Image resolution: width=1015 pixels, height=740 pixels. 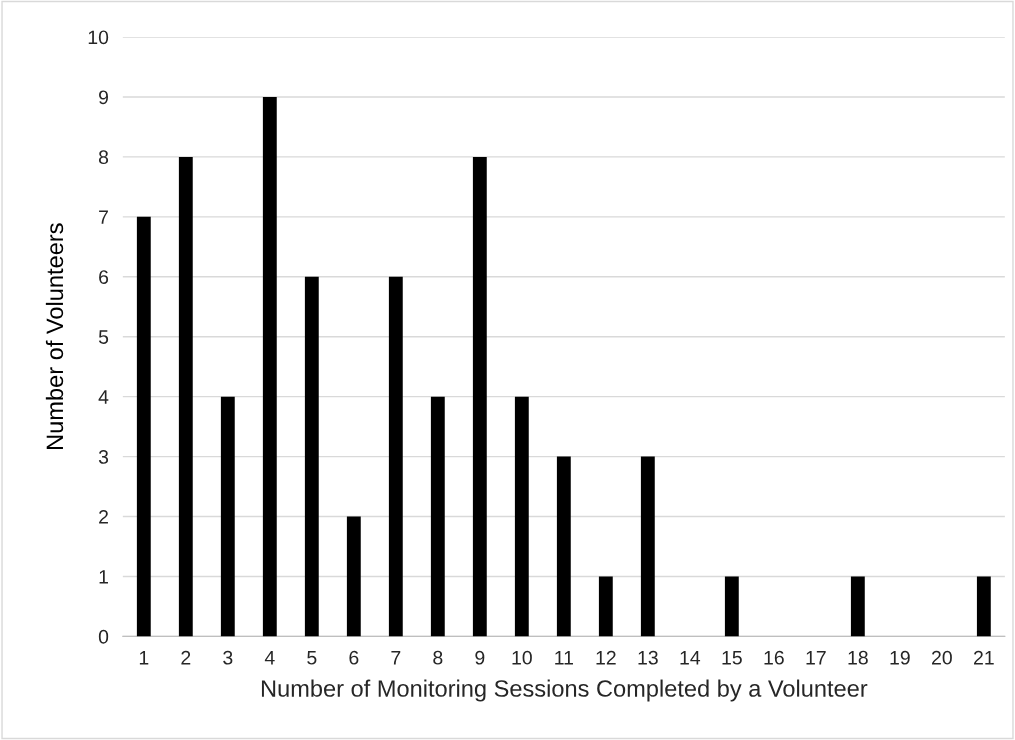 What do you see at coordinates (54, 336) in the screenshot?
I see `y-axis-title: Number of Volunteers` at bounding box center [54, 336].